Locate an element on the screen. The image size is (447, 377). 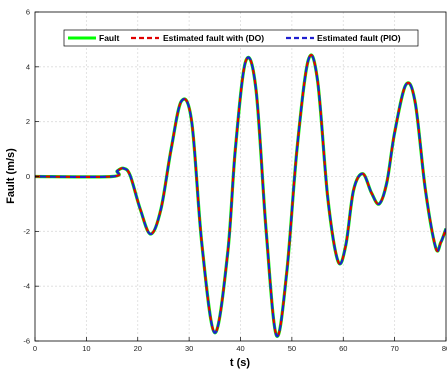
y-tick-label: -4 is located at coordinates (26, 286).